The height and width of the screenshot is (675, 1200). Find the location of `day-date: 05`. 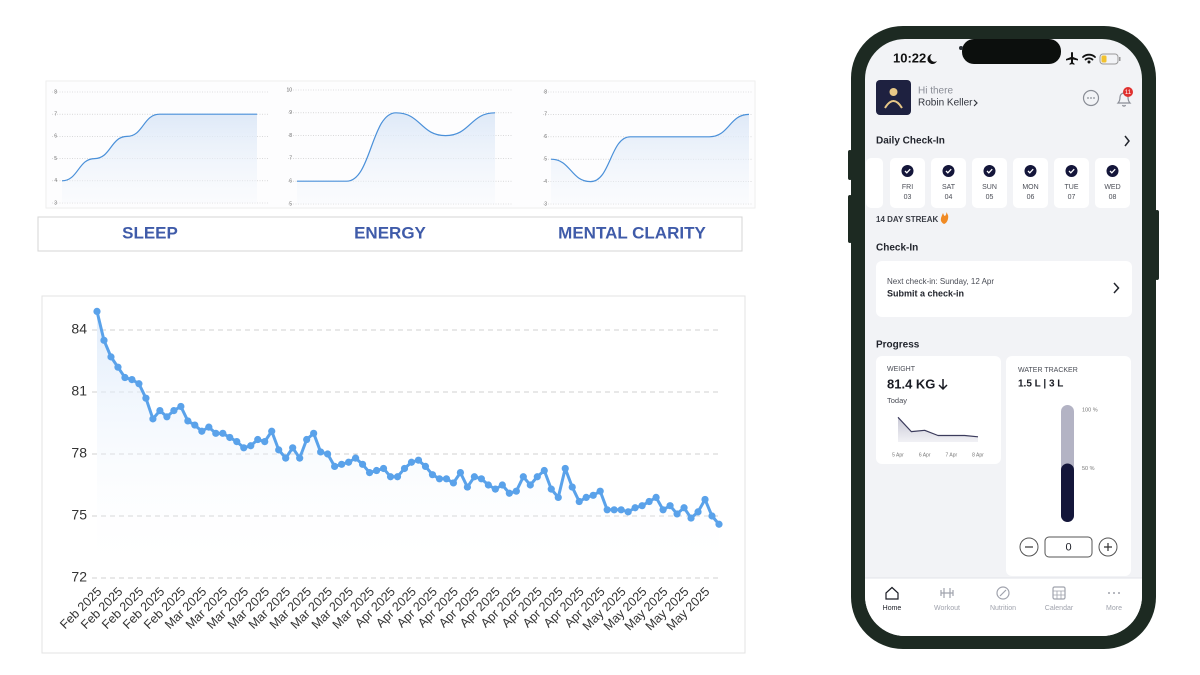

day-date: 05 is located at coordinates (990, 197).